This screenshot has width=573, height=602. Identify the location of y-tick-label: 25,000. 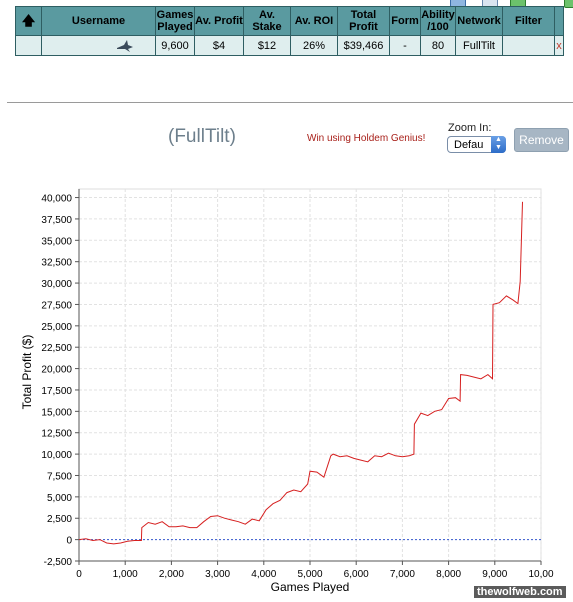
(56, 327).